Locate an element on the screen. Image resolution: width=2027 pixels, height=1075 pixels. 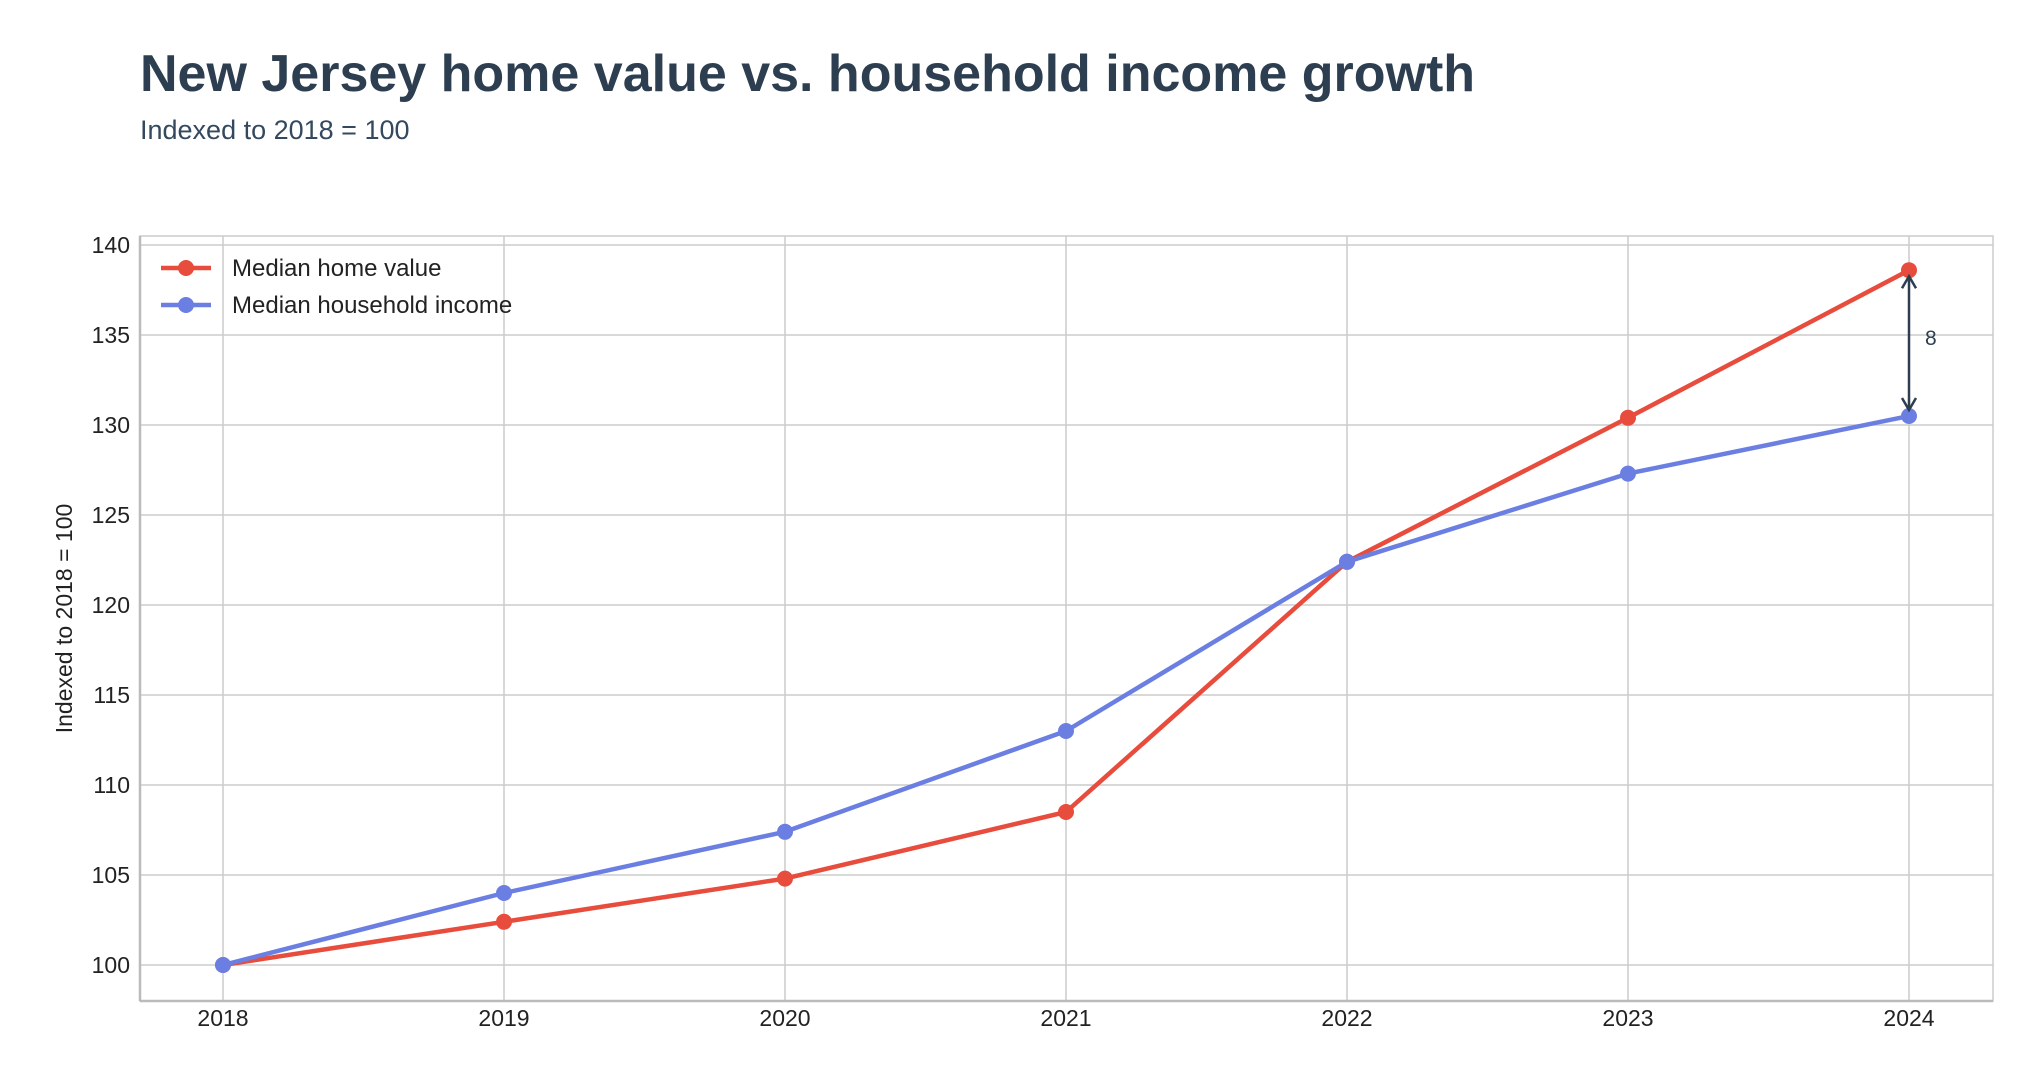
annotations: 8 is located at coordinates (1918, 343).